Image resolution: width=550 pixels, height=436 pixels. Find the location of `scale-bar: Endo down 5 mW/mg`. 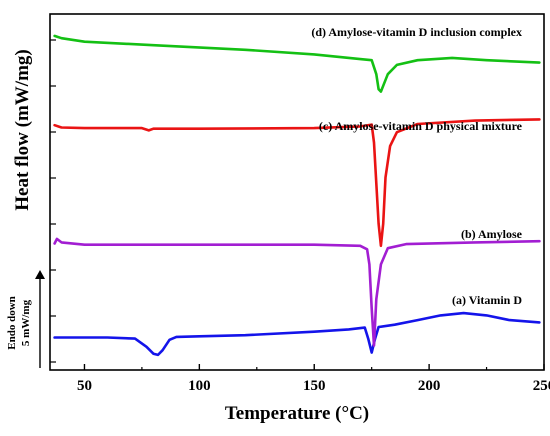

scale-bar: Endo down 5 mW/mg is located at coordinates (25, 319).